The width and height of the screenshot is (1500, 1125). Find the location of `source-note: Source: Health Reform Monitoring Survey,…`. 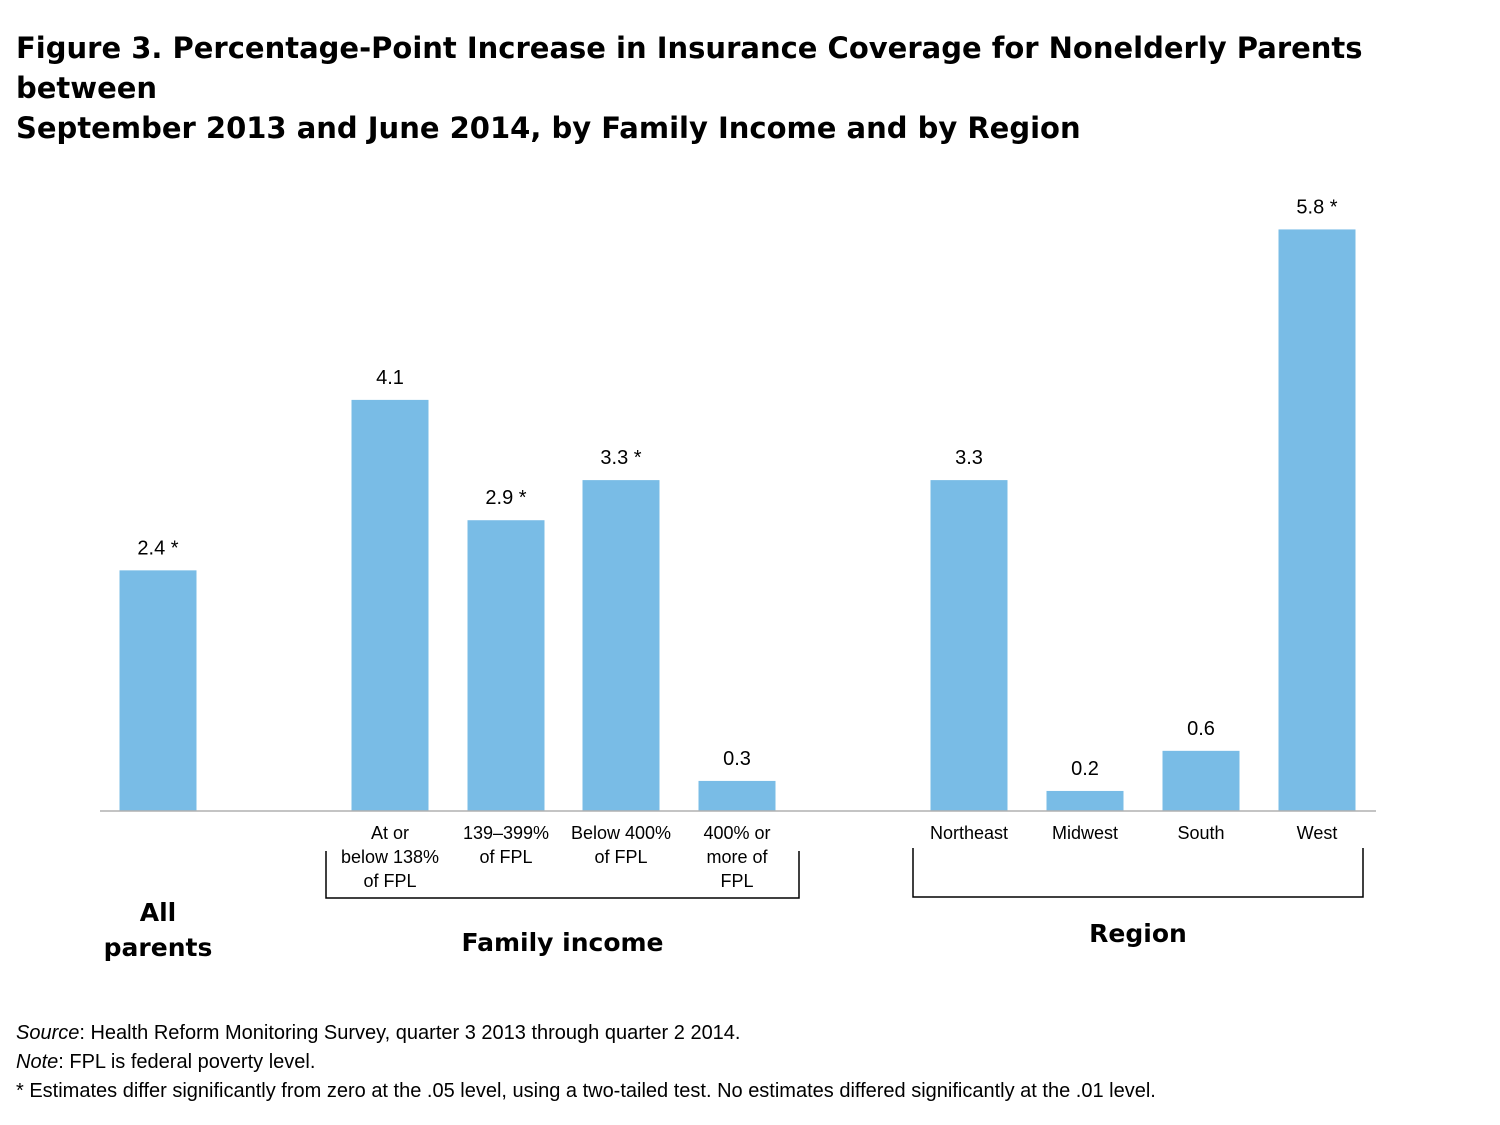

source-note: Source: Health Reform Monitoring Survey,… is located at coordinates (586, 1033).